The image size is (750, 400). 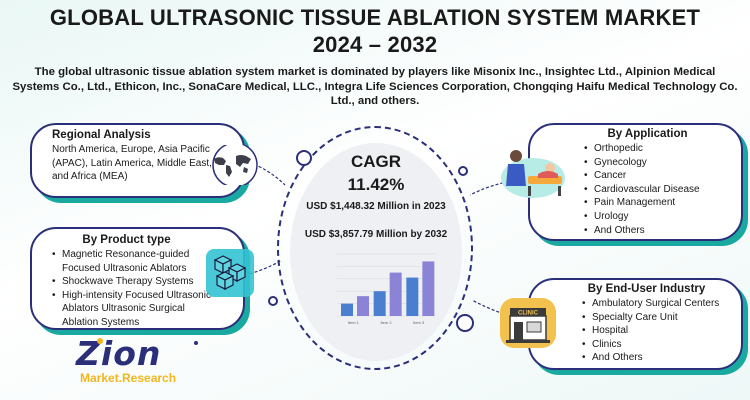 I want to click on market-size-2032: USD $3,857.79 Million by 2032, so click(x=376, y=234).